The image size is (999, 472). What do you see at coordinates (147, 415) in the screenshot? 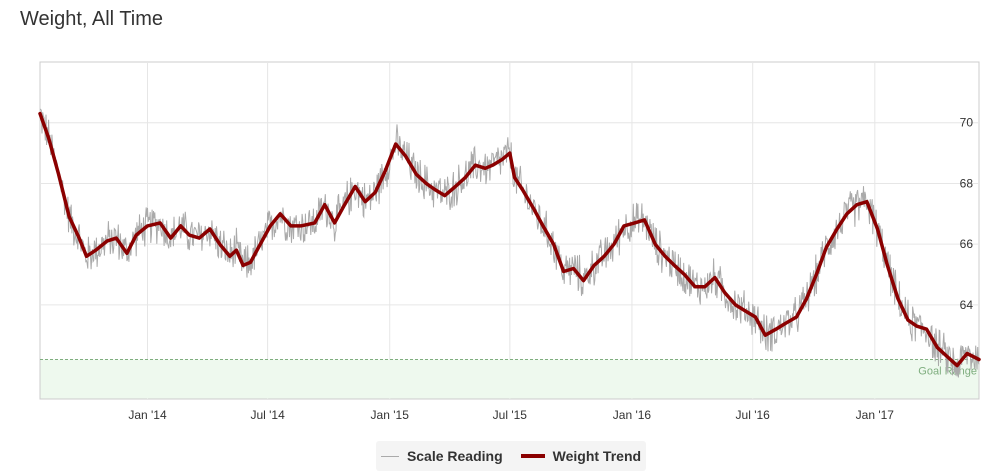
I see `x-tick-label: Jan '14` at bounding box center [147, 415].